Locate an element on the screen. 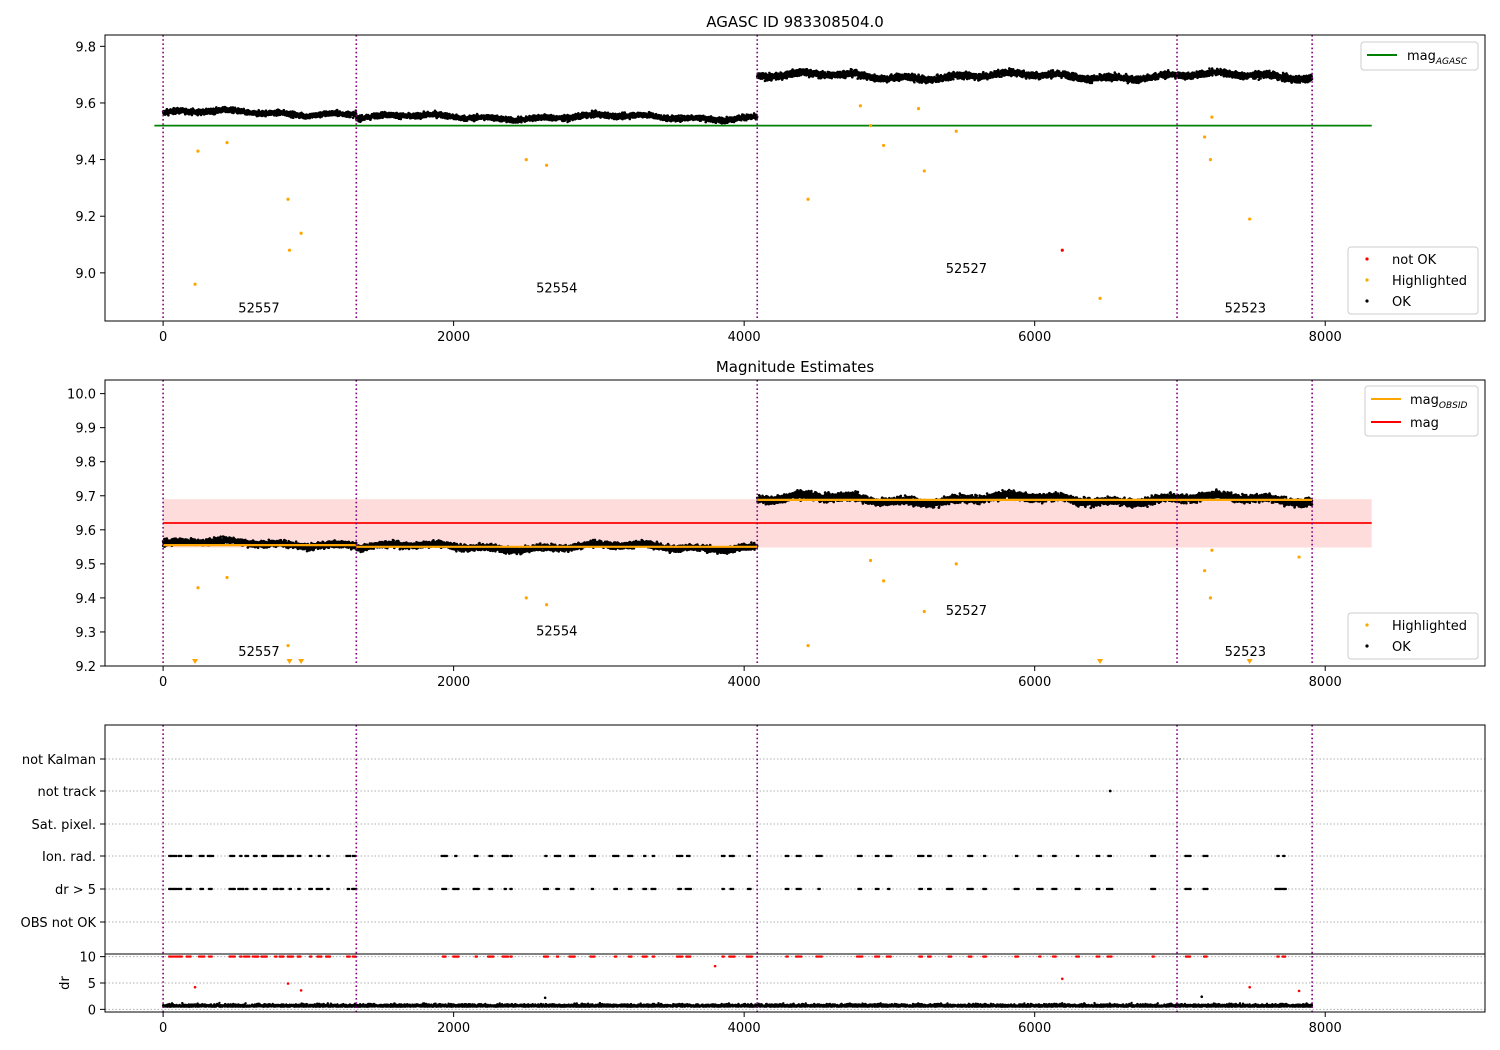 The width and height of the screenshot is (1500, 1050). legend-label: magOBSID is located at coordinates (1439, 402).